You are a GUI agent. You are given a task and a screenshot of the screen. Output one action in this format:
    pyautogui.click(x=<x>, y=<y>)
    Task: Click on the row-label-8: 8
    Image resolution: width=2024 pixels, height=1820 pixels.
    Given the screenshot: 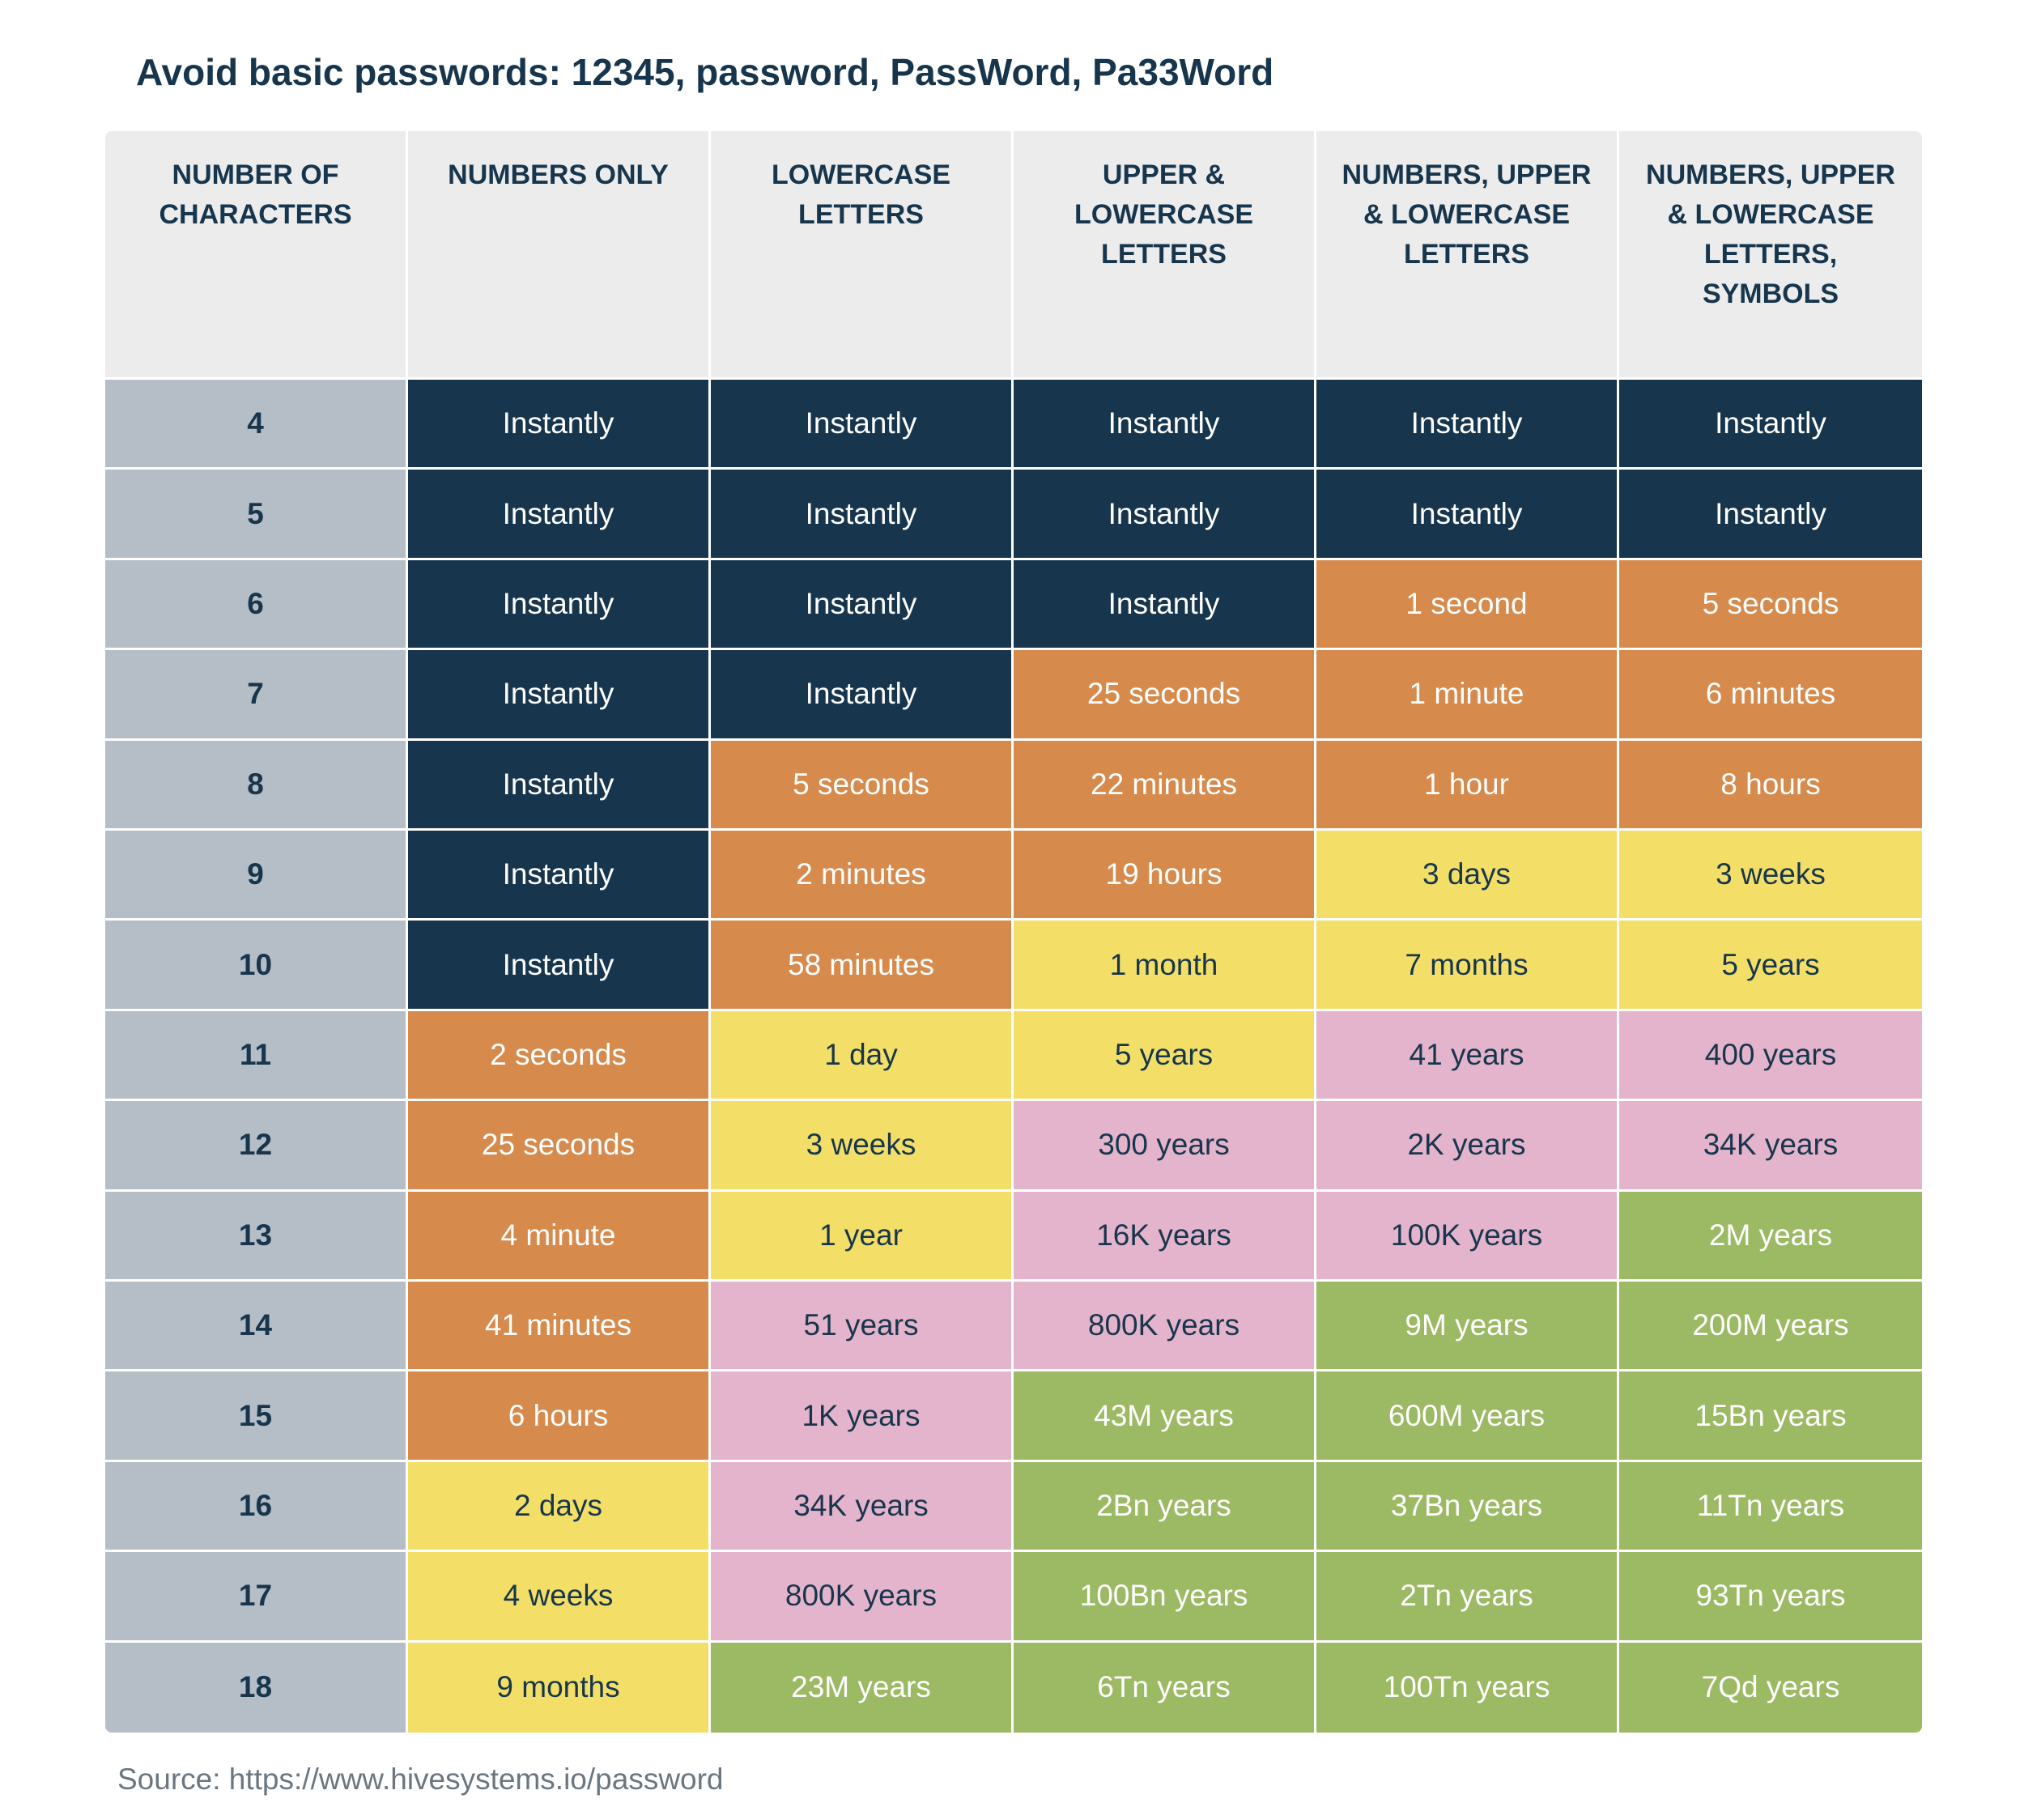 What is the action you would take?
    pyautogui.click(x=255, y=784)
    